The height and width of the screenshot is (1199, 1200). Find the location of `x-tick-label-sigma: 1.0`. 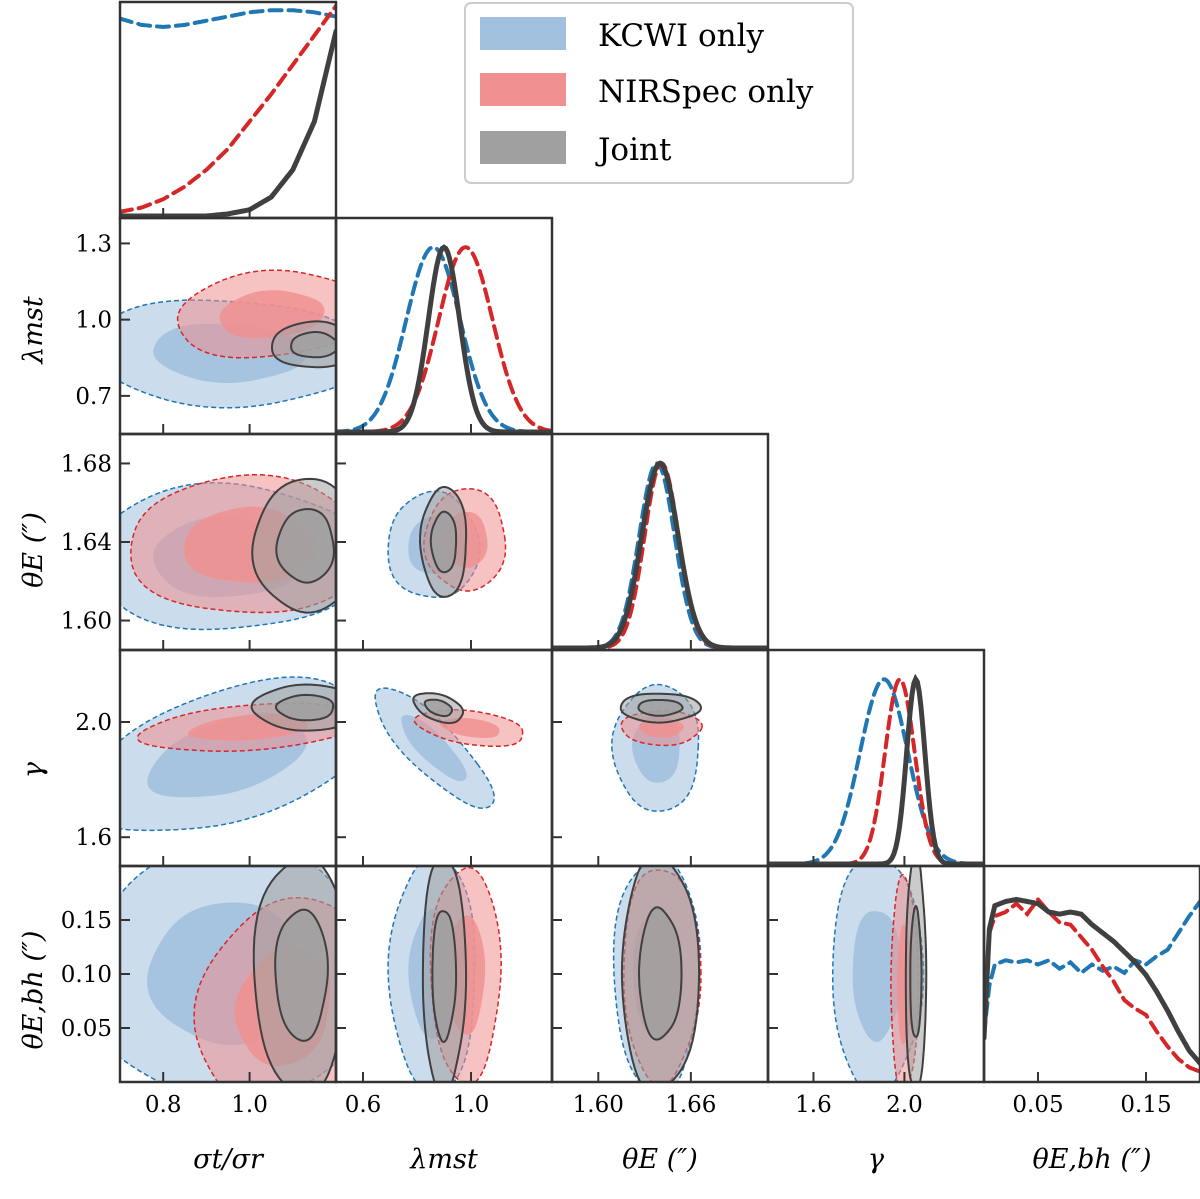

x-tick-label-sigma: 1.0 is located at coordinates (249, 1105).